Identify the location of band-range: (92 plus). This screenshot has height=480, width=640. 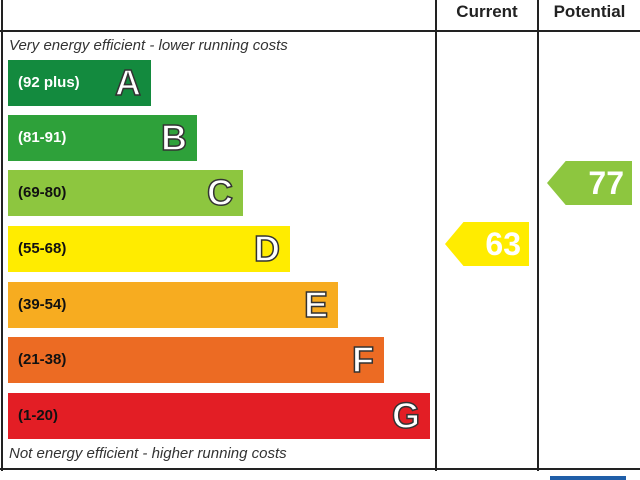
(49, 82).